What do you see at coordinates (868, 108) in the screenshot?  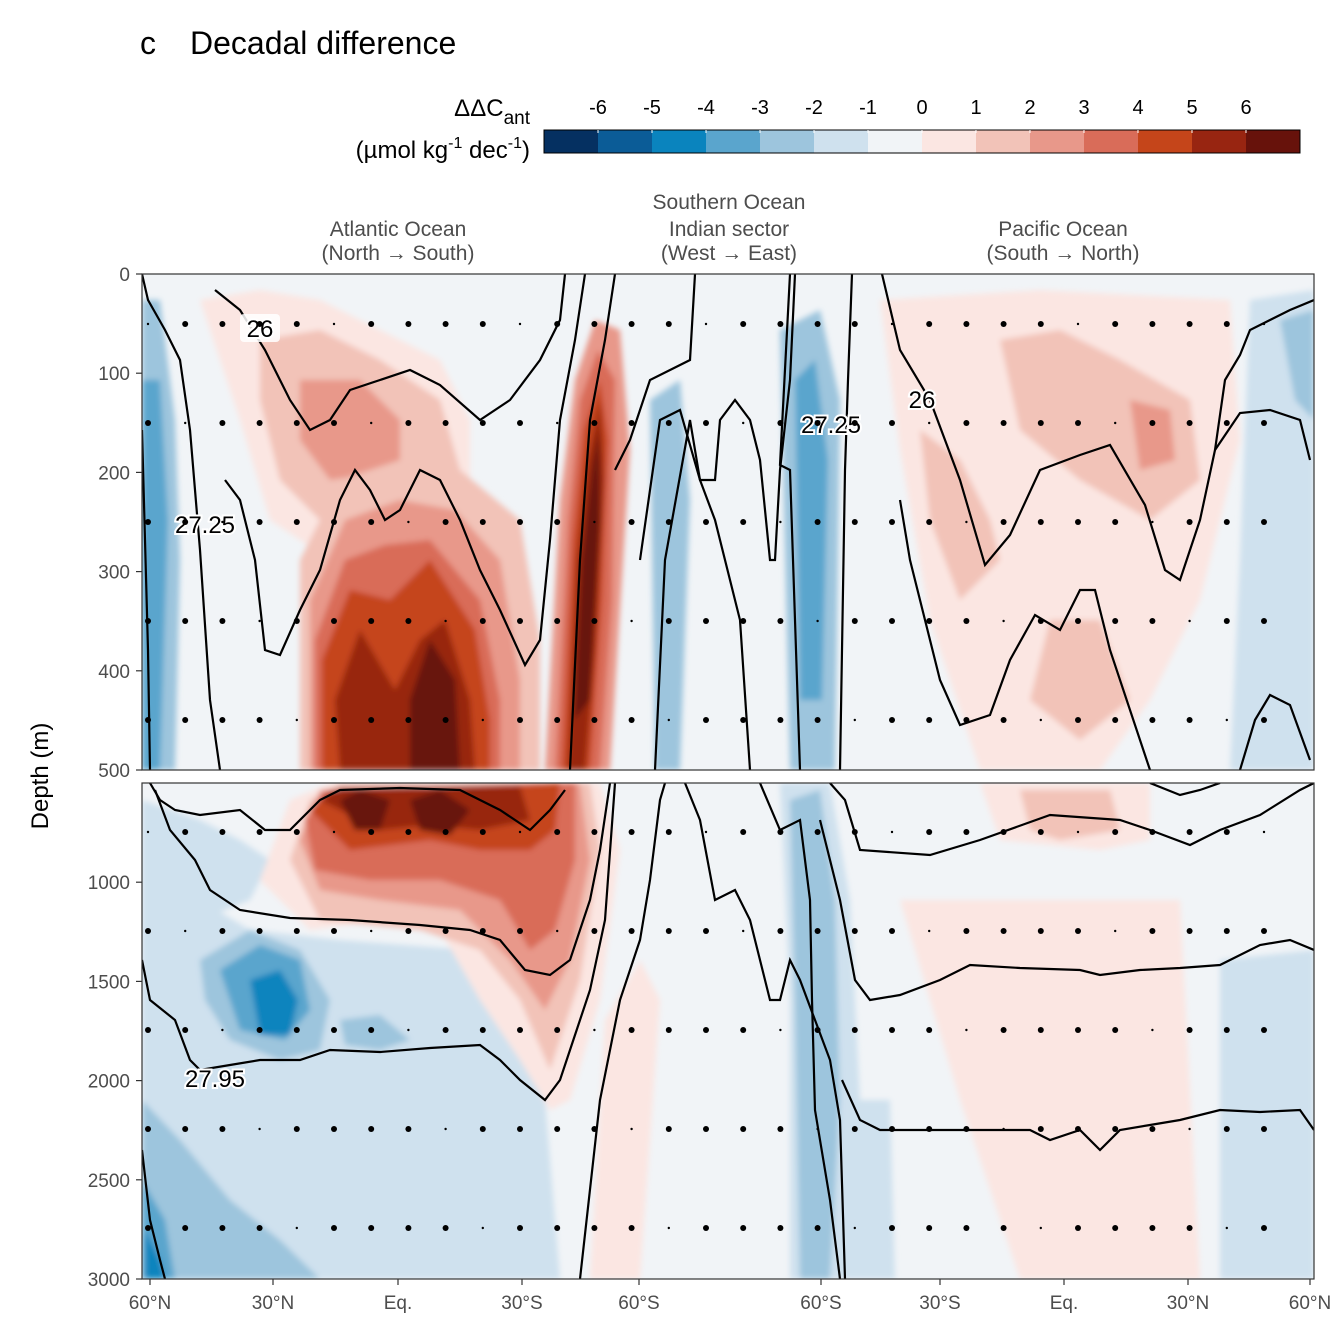 I see `colorbar-tick-label: -1` at bounding box center [868, 108].